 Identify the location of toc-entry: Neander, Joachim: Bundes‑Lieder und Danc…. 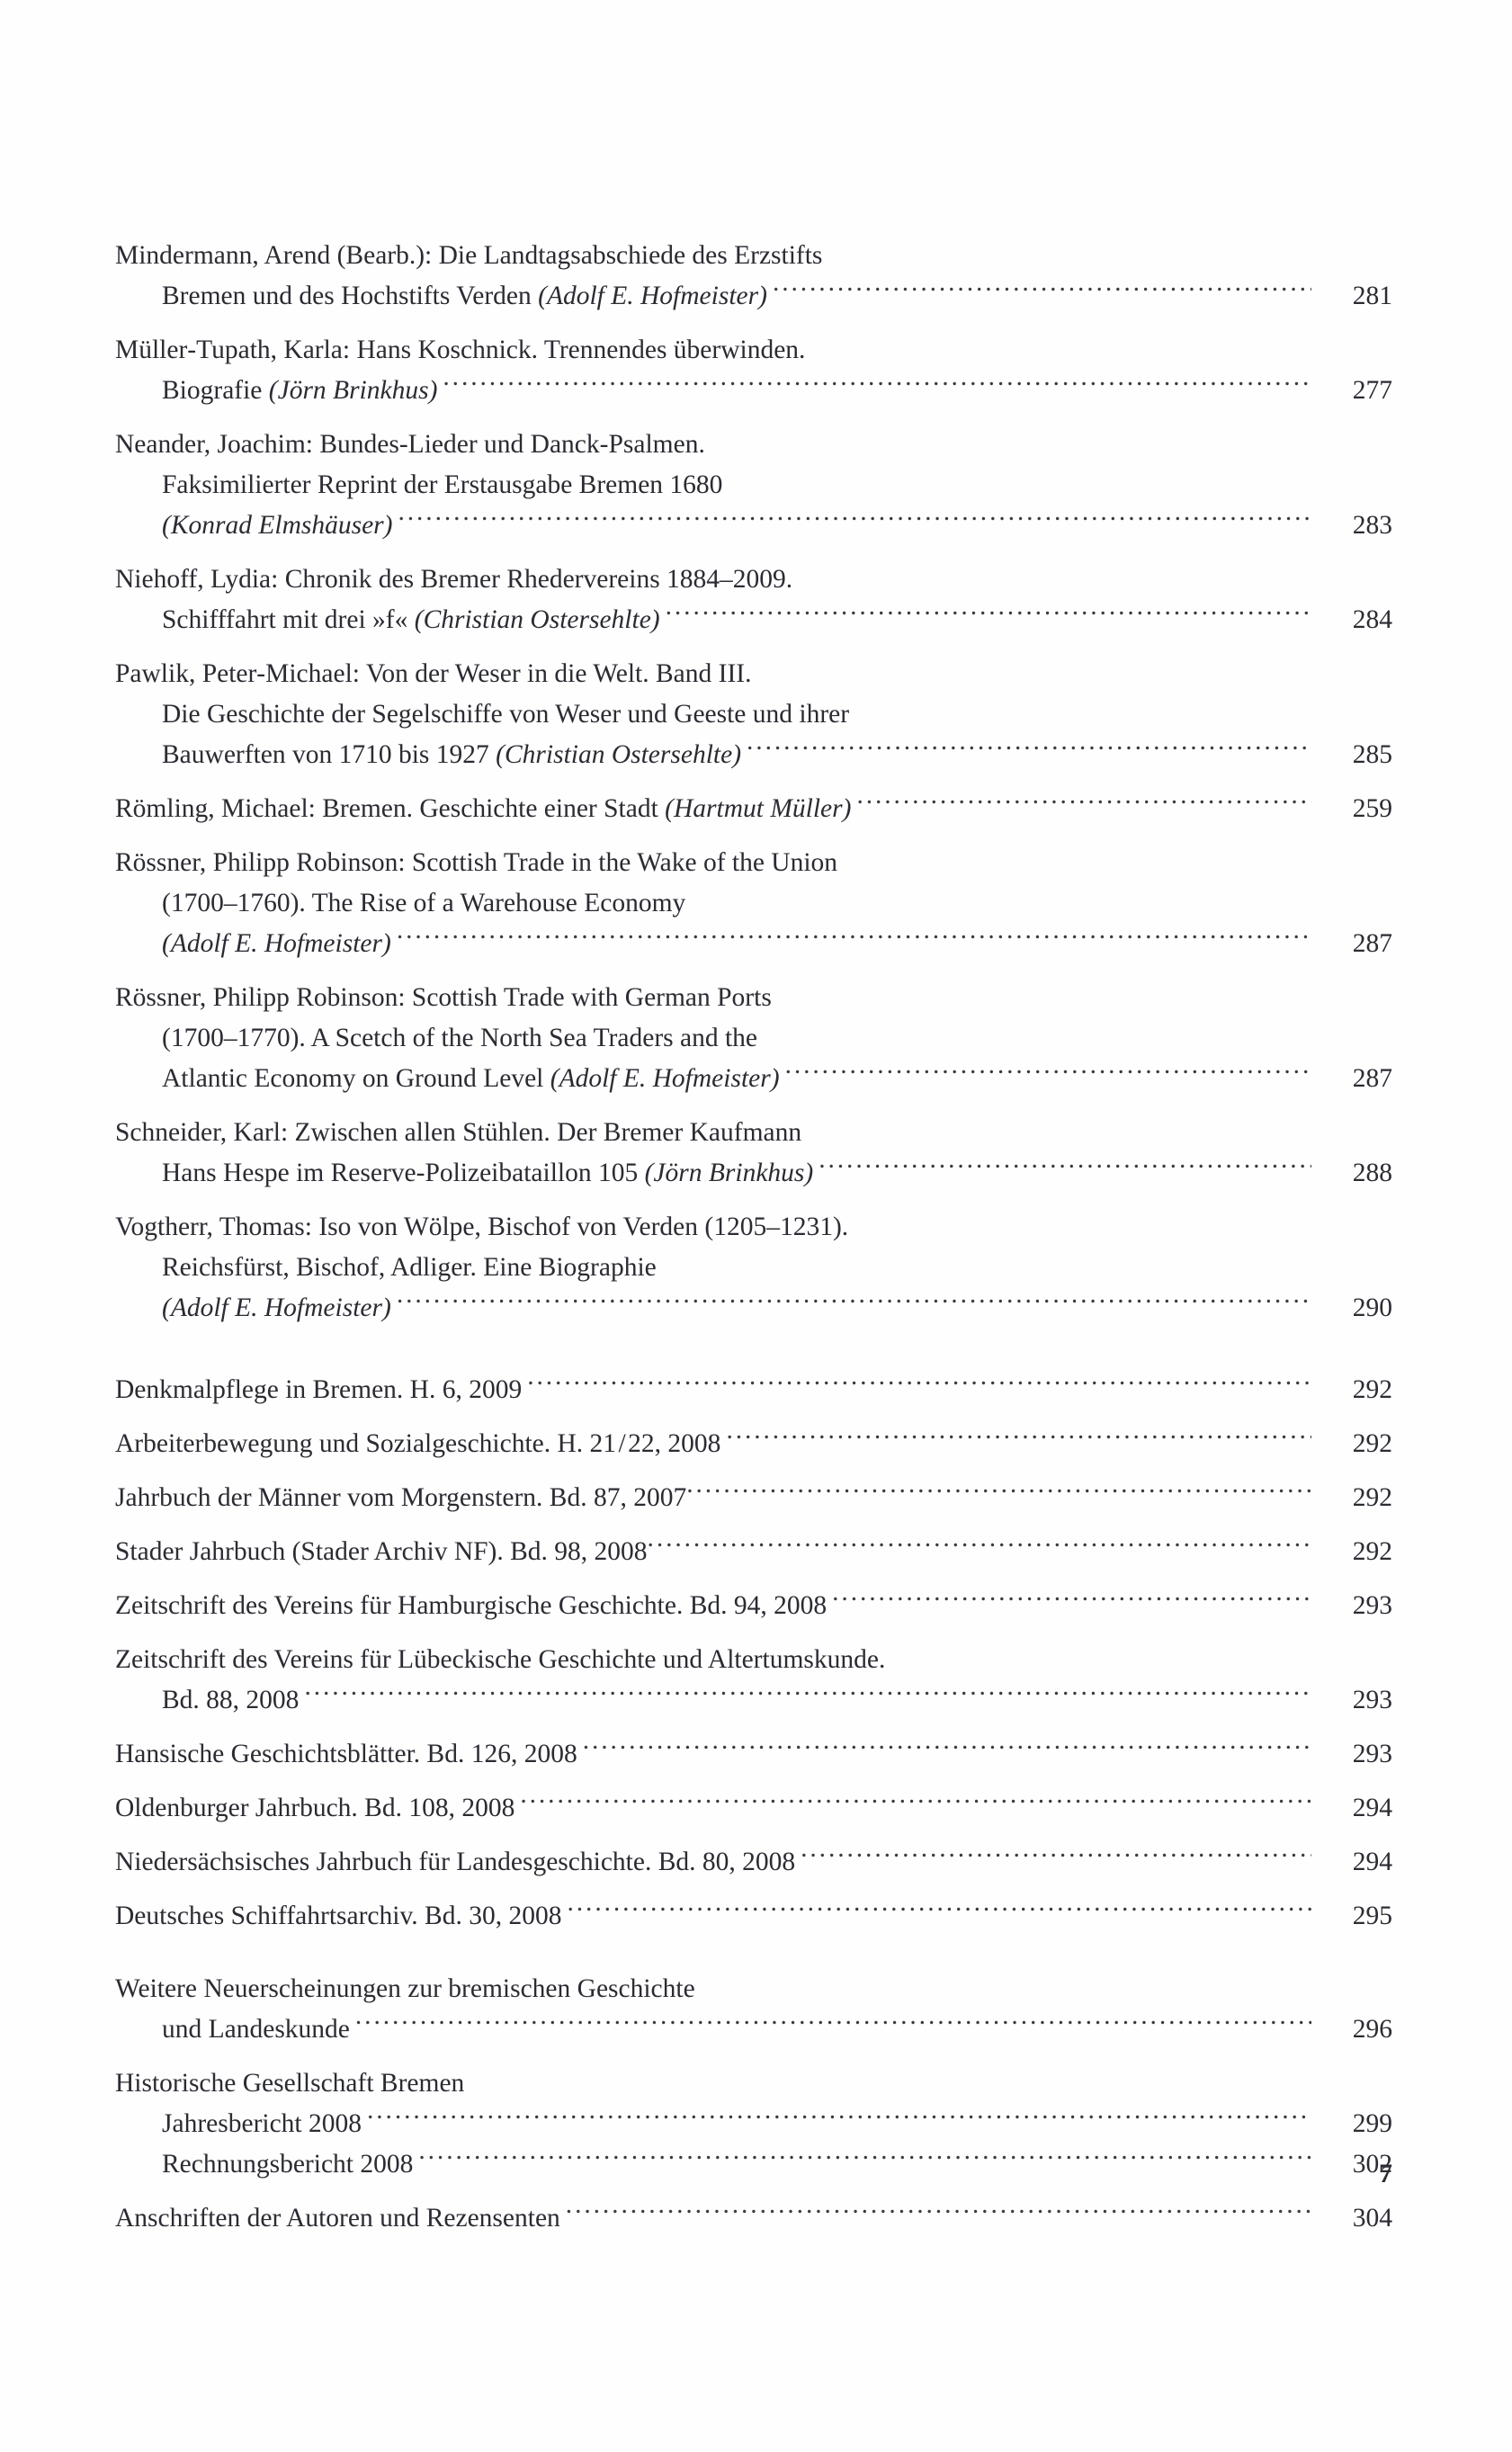
(753, 485).